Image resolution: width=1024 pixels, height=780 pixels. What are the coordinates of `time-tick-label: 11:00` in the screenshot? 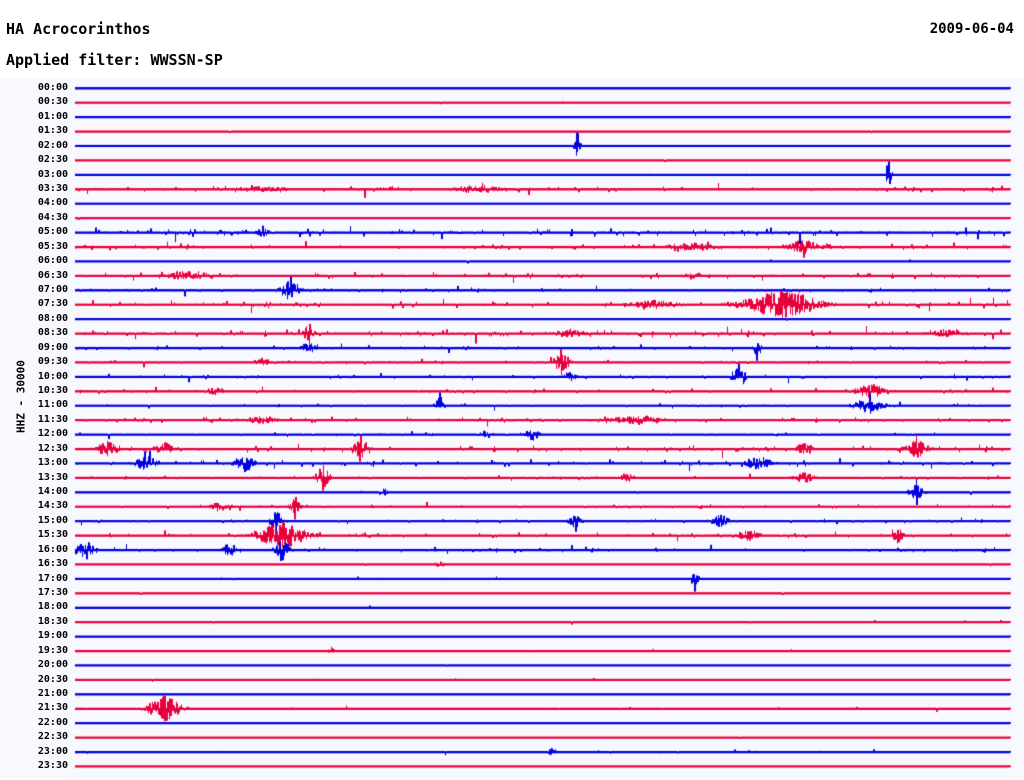 It's located at (52, 405).